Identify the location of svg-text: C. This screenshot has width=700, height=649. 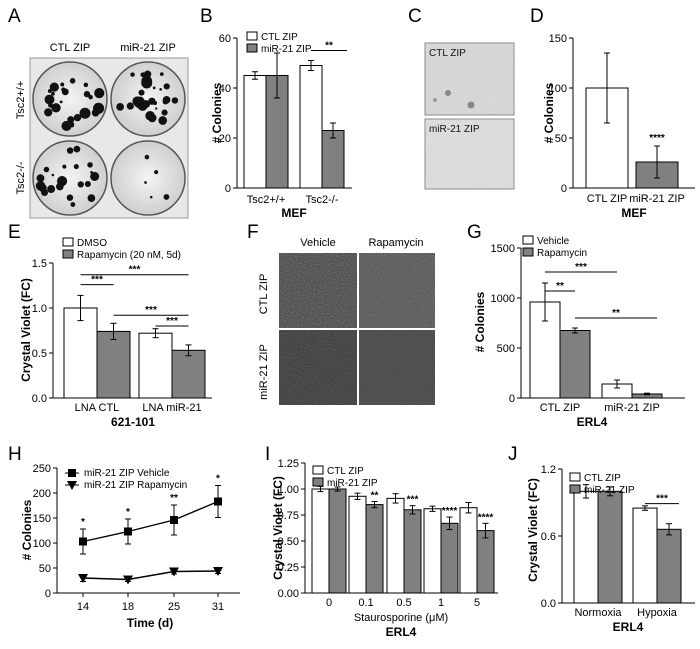
(415, 16).